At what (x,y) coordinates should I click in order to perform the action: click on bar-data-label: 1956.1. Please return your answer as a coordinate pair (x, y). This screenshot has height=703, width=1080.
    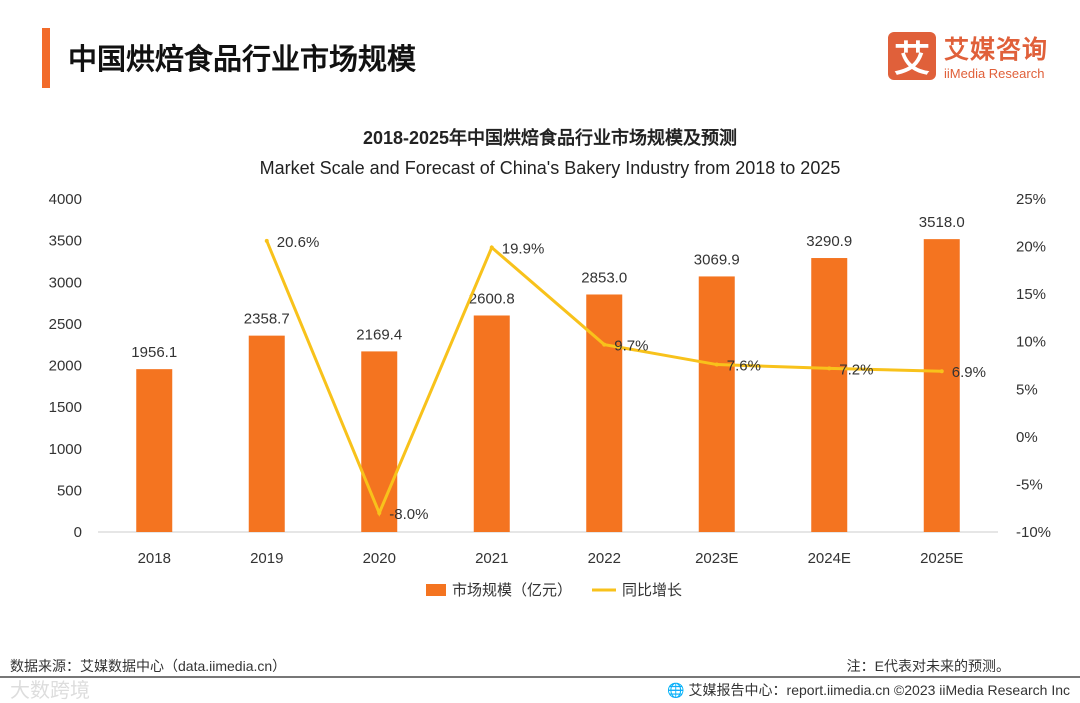
    Looking at the image, I should click on (154, 352).